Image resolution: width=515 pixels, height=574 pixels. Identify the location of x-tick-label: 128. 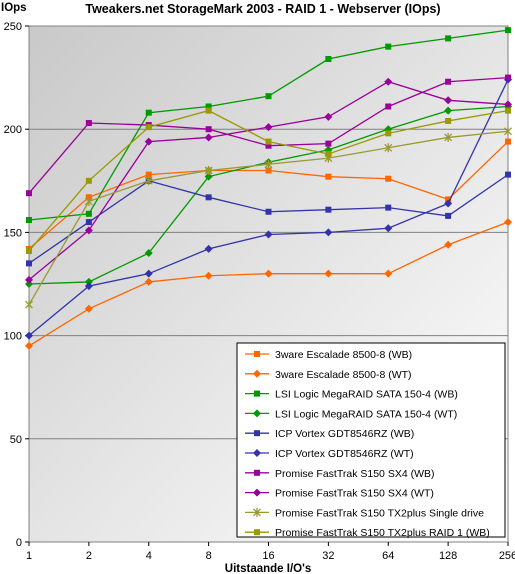
(448, 556).